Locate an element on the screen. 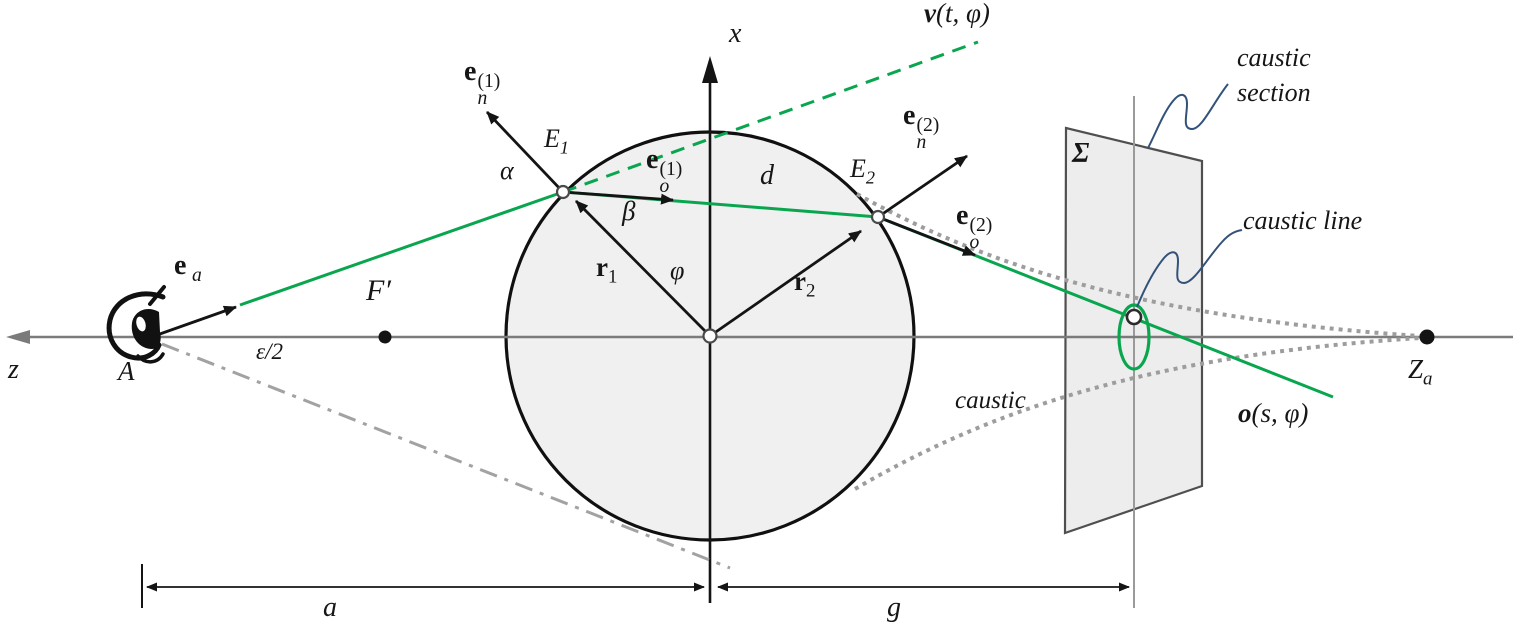  z-axis-arrowhead is located at coordinates (18, 337).